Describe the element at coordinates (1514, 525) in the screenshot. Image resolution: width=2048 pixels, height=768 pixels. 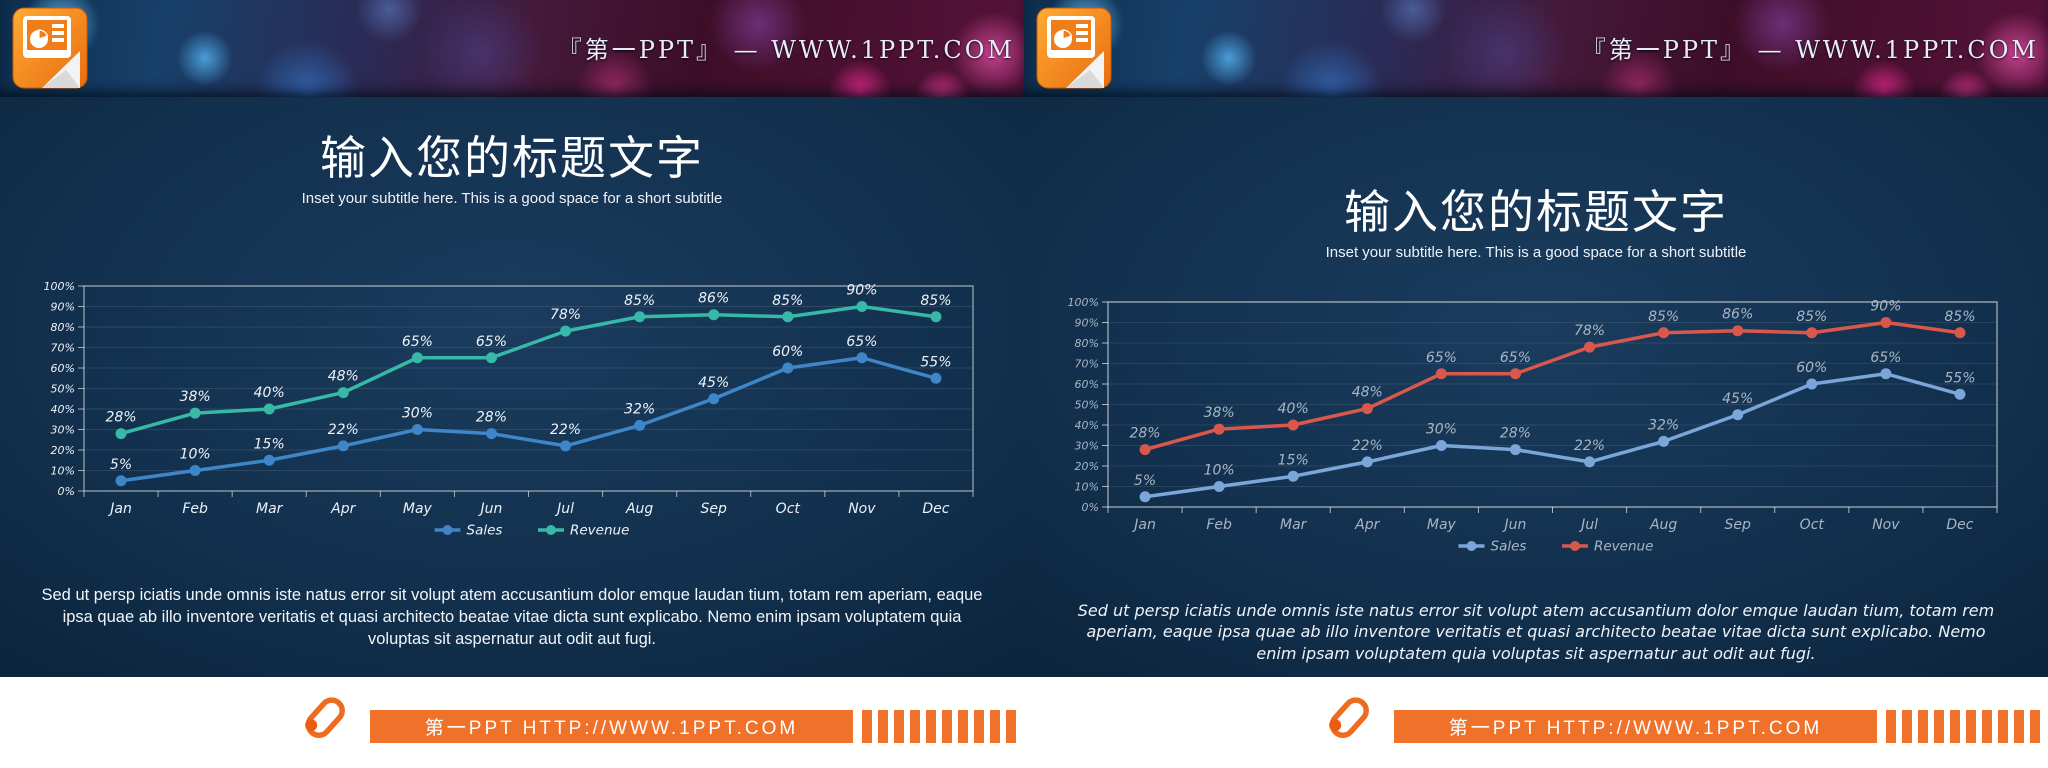
I see `svg-text: Jun` at that location.